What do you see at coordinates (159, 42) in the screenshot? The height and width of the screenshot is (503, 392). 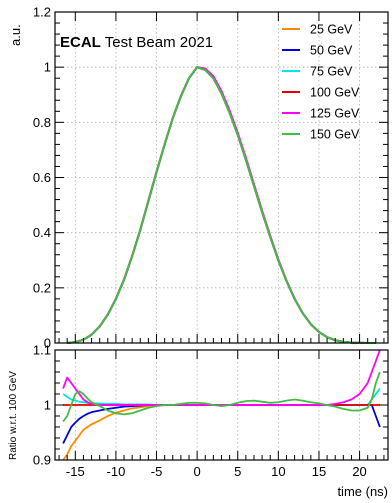 I see `annotation-rest: Test Beam 2021` at bounding box center [159, 42].